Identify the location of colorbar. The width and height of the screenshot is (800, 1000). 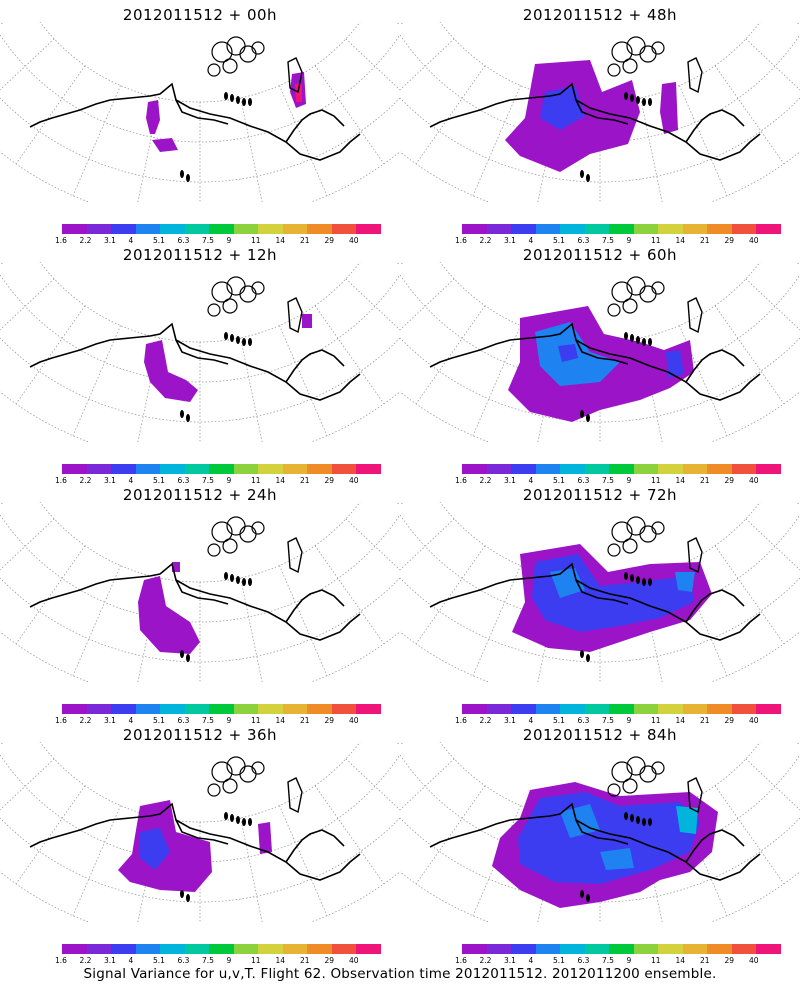
(221, 469).